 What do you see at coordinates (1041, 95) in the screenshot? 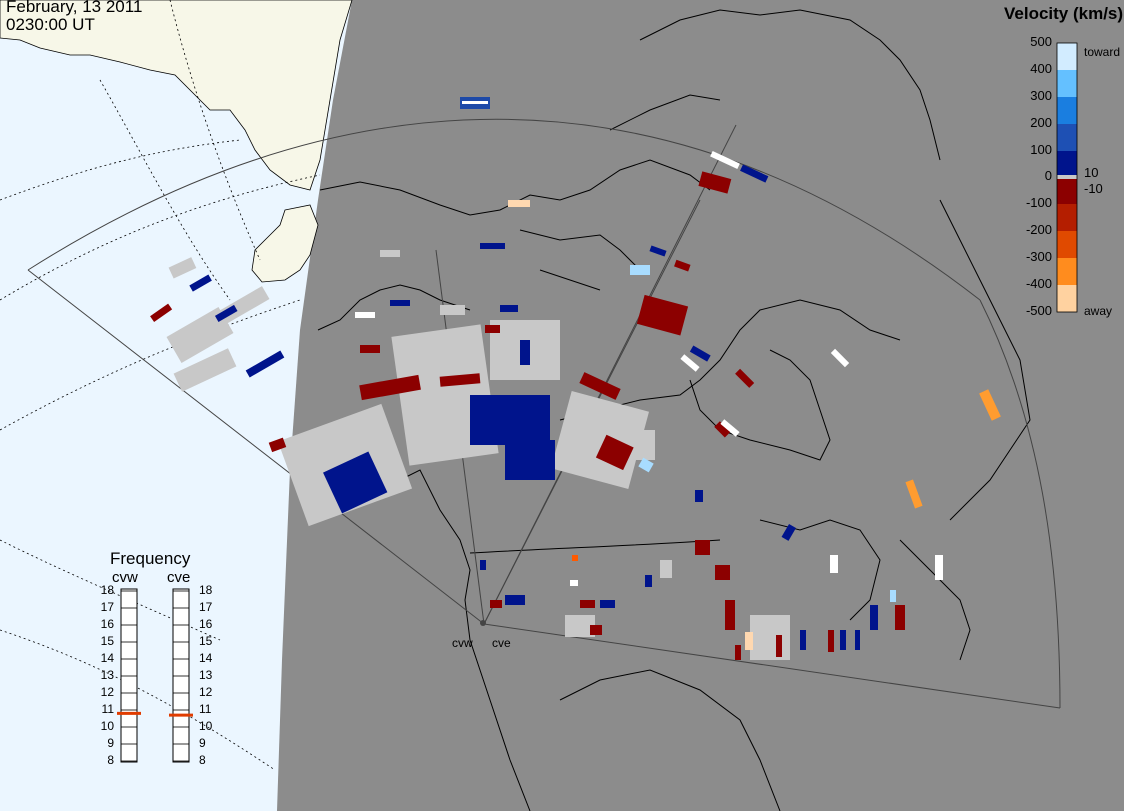
I see `colorbar-tick: 300` at bounding box center [1041, 95].